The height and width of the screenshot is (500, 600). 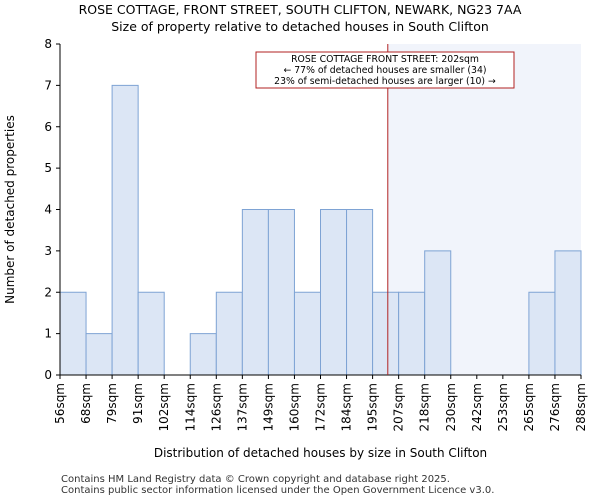 What do you see at coordinates (334, 292) in the screenshot?
I see `bar-172sqm` at bounding box center [334, 292].